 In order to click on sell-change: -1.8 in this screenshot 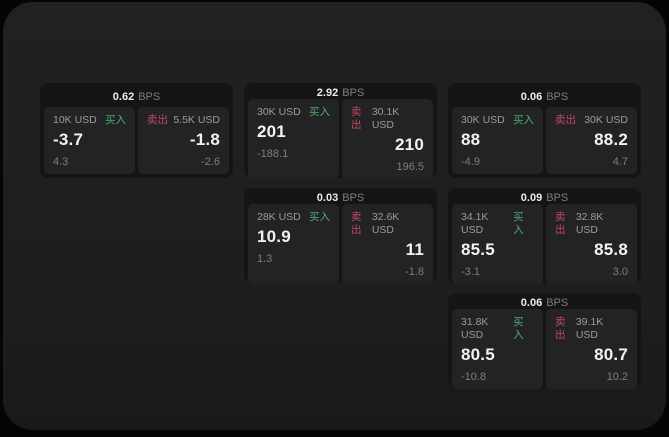, I will do `click(414, 272)`.